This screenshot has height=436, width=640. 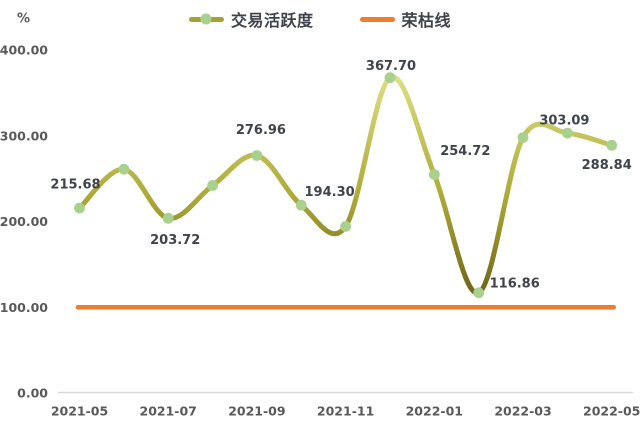 What do you see at coordinates (24, 135) in the screenshot?
I see `y-axis-tick-label: 300.00` at bounding box center [24, 135].